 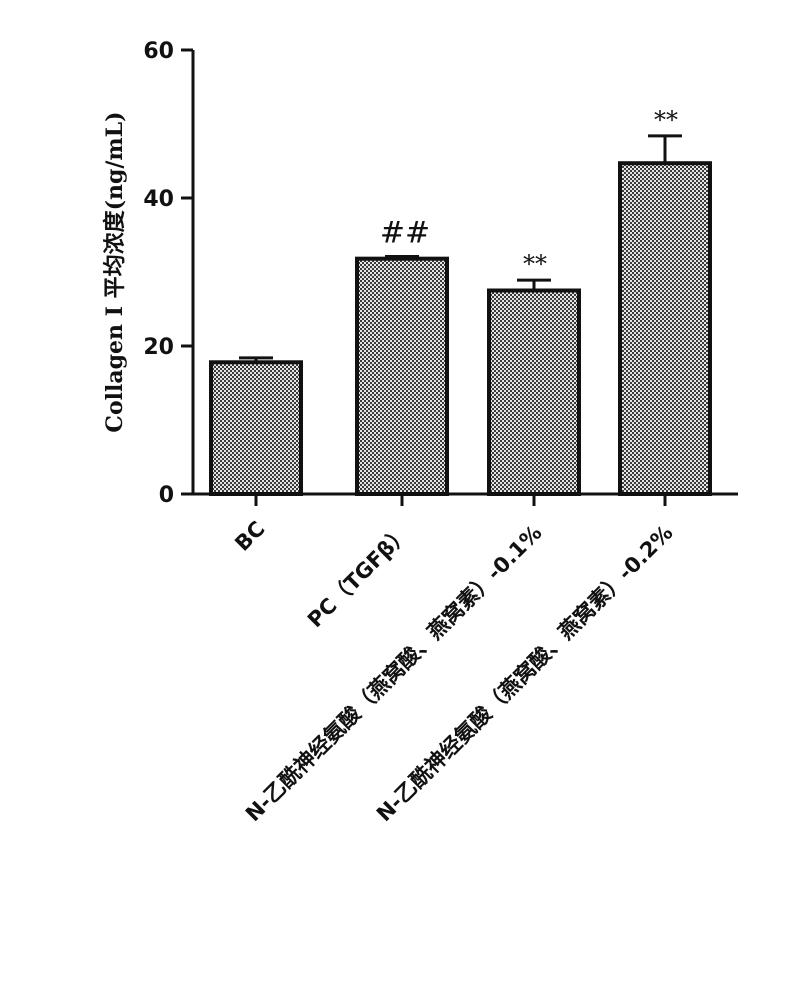 I want to click on y-axis-title: Collagen I 平均浓度(ng/mL), so click(x=115, y=271).